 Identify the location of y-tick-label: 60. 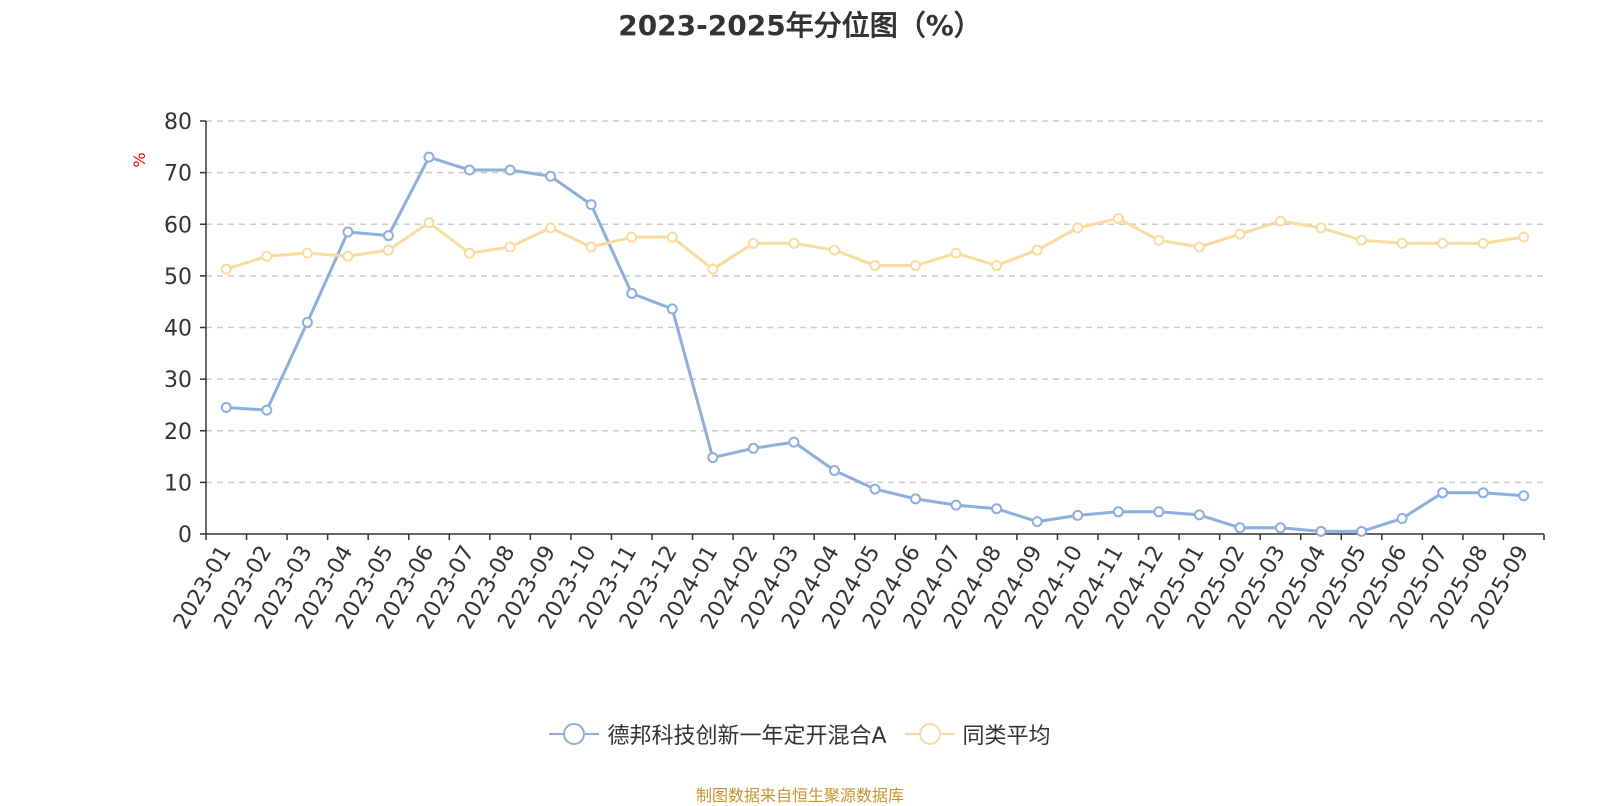
(178, 225).